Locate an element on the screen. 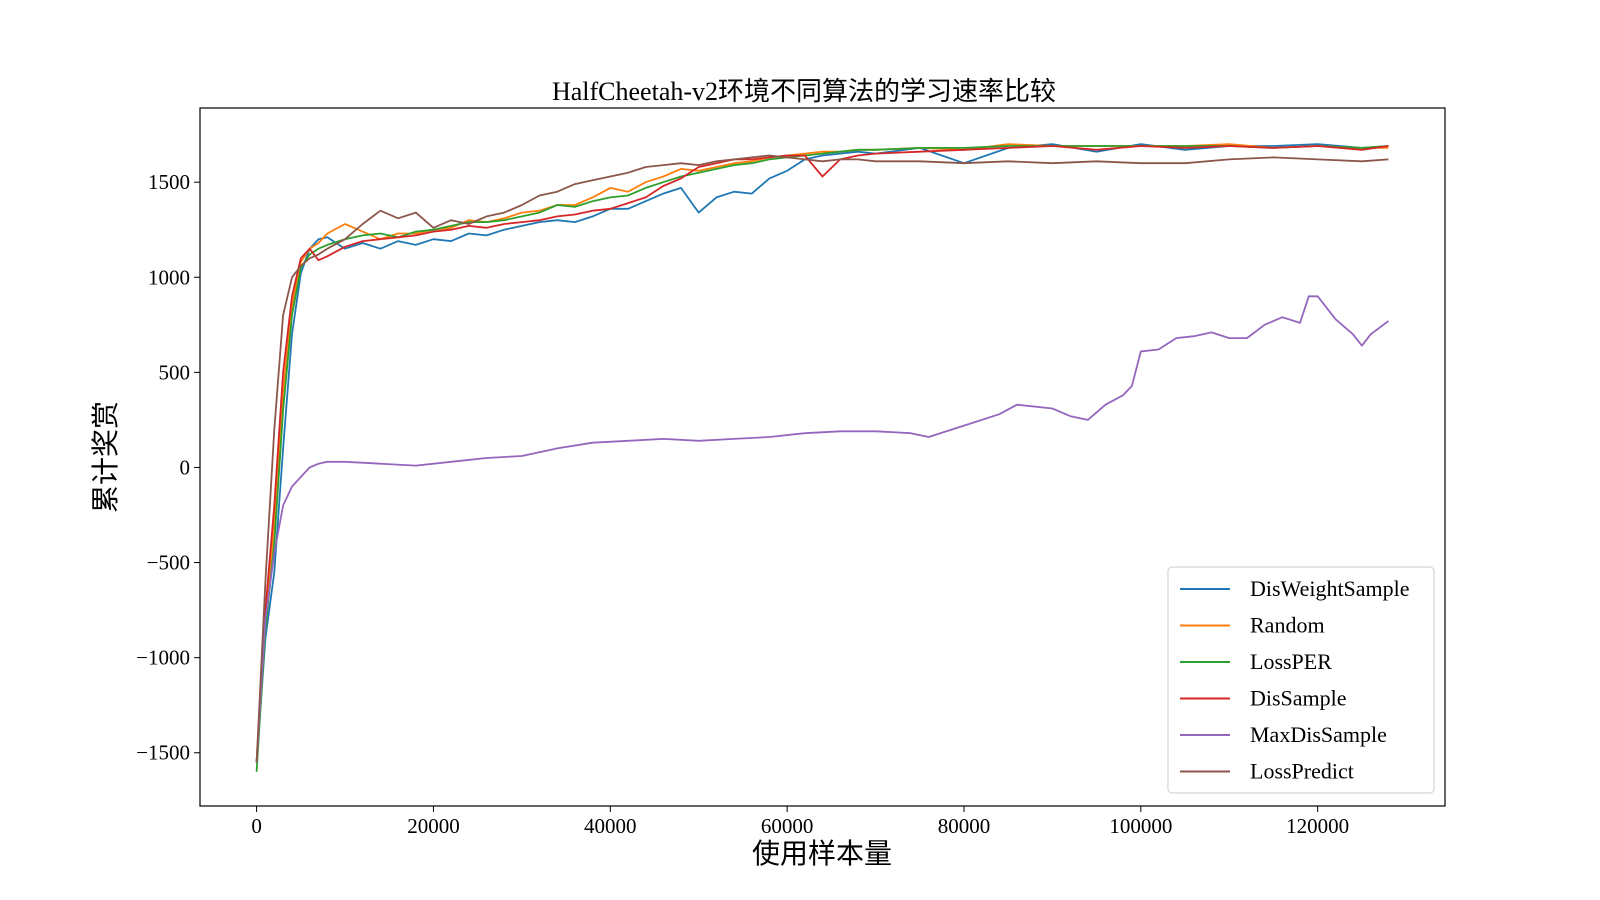  x-tick-label: 120000 is located at coordinates (1317, 826).